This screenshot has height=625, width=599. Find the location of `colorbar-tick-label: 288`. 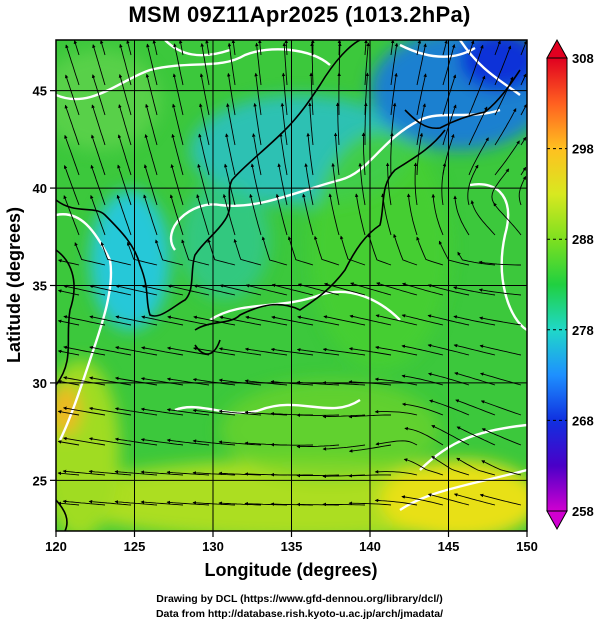

colorbar-tick-label: 288 is located at coordinates (583, 239).